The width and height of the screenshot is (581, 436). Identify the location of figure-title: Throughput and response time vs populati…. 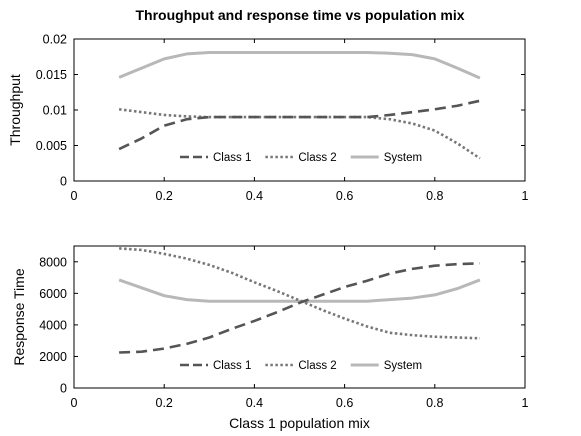
(299, 15).